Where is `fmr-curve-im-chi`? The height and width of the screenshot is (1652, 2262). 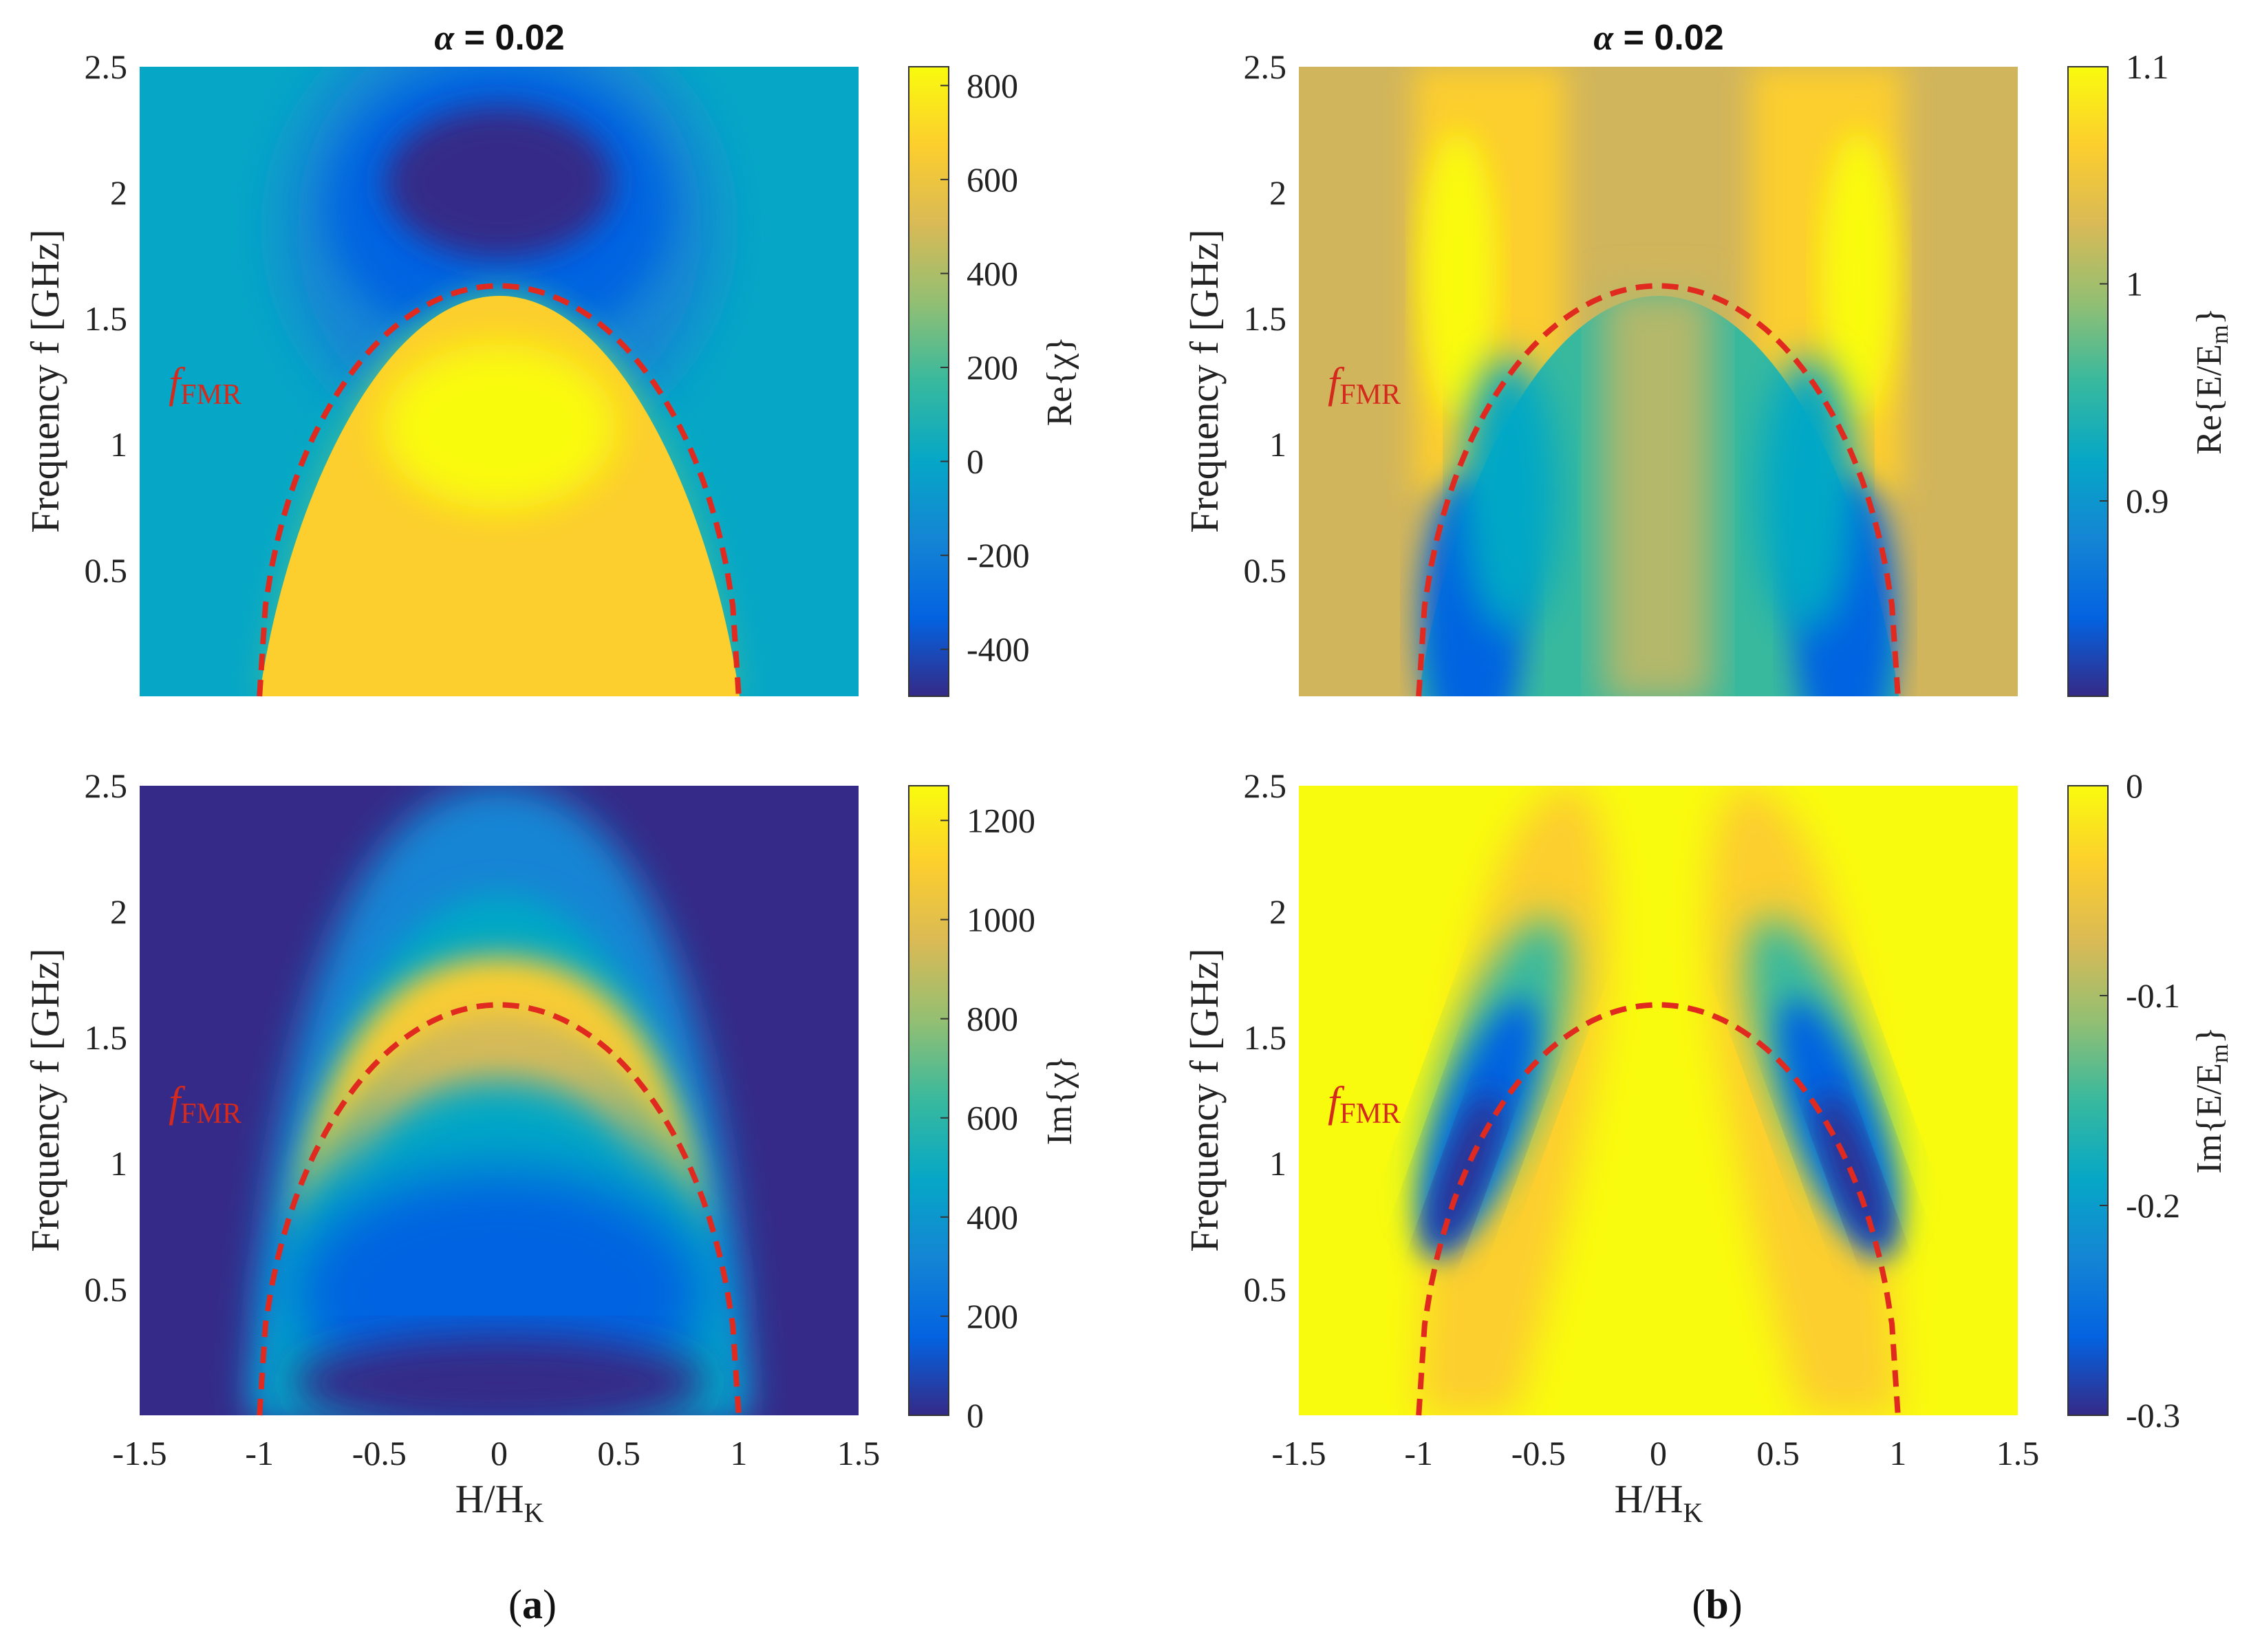 fmr-curve-im-chi is located at coordinates (499, 1209).